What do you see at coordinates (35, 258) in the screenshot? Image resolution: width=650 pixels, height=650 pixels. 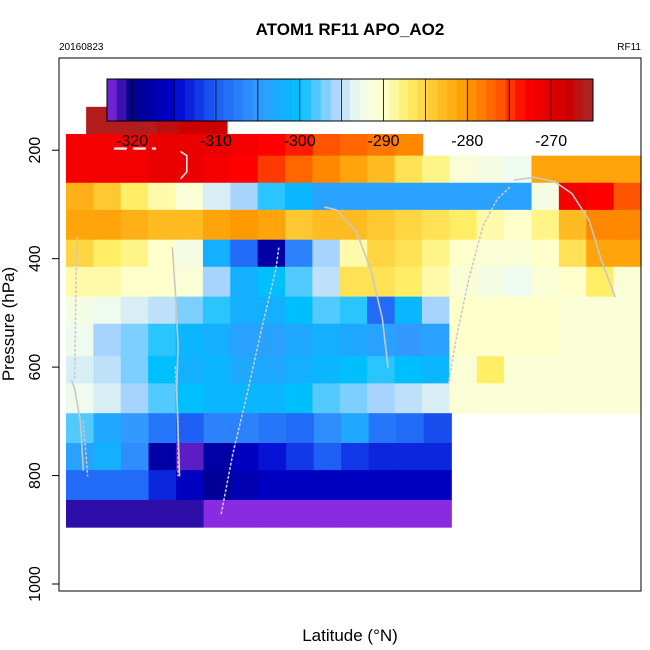 I see `y-tick-label: 400` at bounding box center [35, 258].